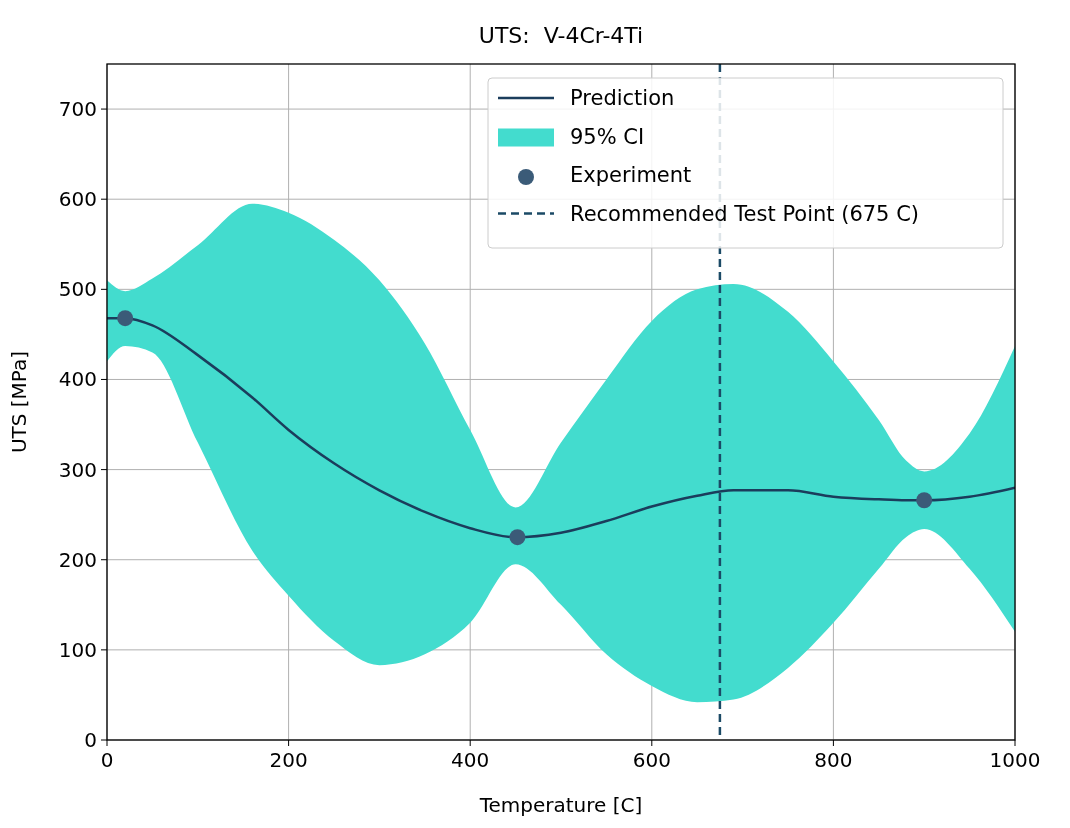 The height and width of the screenshot is (828, 1070). I want to click on y-tick-label: 700, so click(77, 109).